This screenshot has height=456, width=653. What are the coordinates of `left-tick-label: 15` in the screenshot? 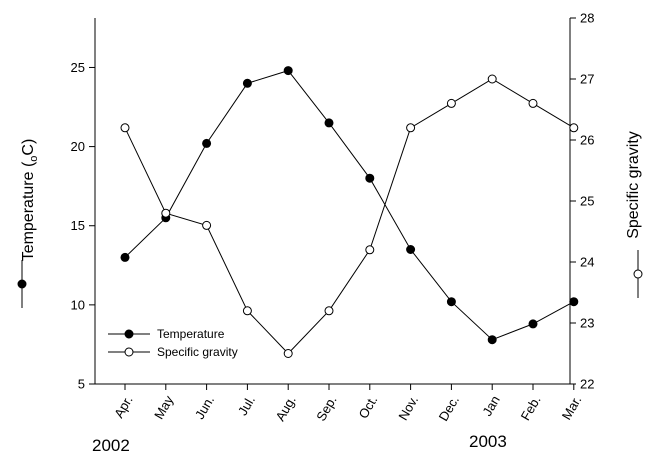 It's located at (78, 225).